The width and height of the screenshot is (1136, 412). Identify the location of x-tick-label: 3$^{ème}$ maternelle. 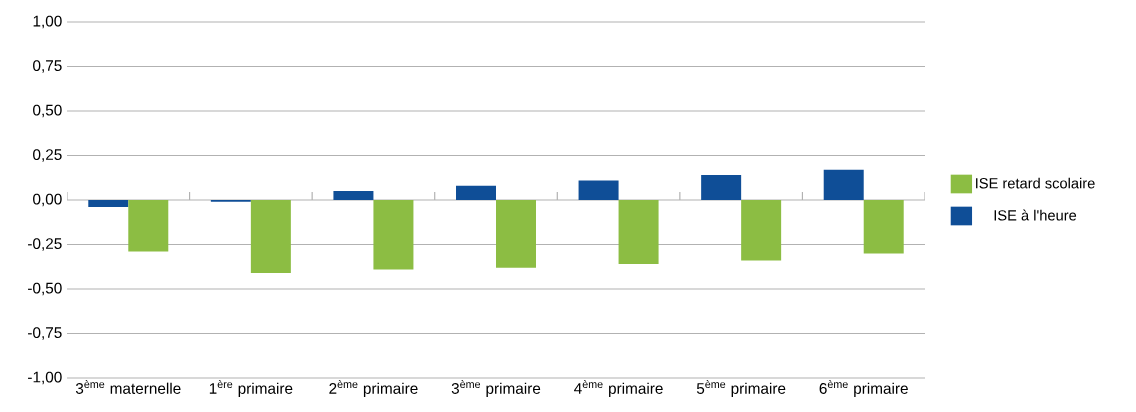
(128, 387).